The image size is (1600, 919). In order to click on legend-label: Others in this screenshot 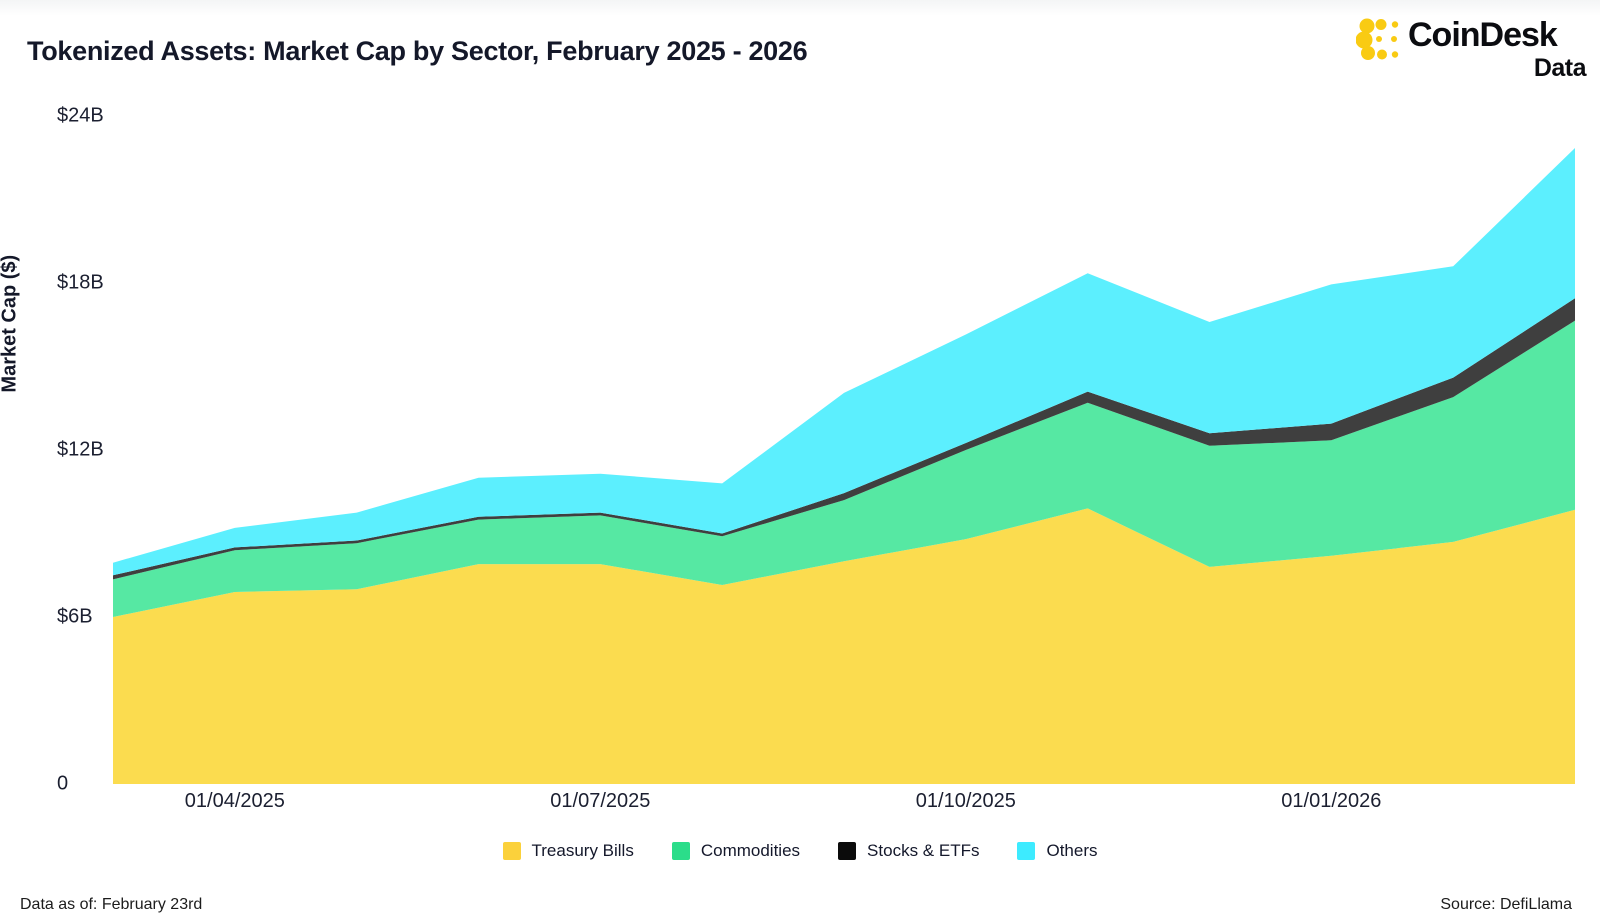, I will do `click(1072, 850)`.